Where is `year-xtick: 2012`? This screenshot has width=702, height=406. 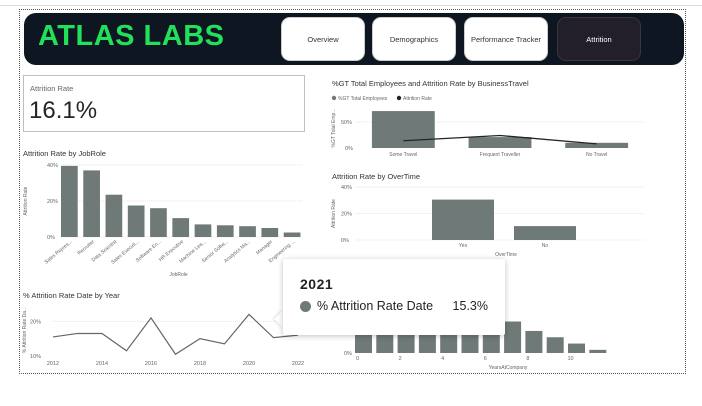 year-xtick: 2012 is located at coordinates (53, 364).